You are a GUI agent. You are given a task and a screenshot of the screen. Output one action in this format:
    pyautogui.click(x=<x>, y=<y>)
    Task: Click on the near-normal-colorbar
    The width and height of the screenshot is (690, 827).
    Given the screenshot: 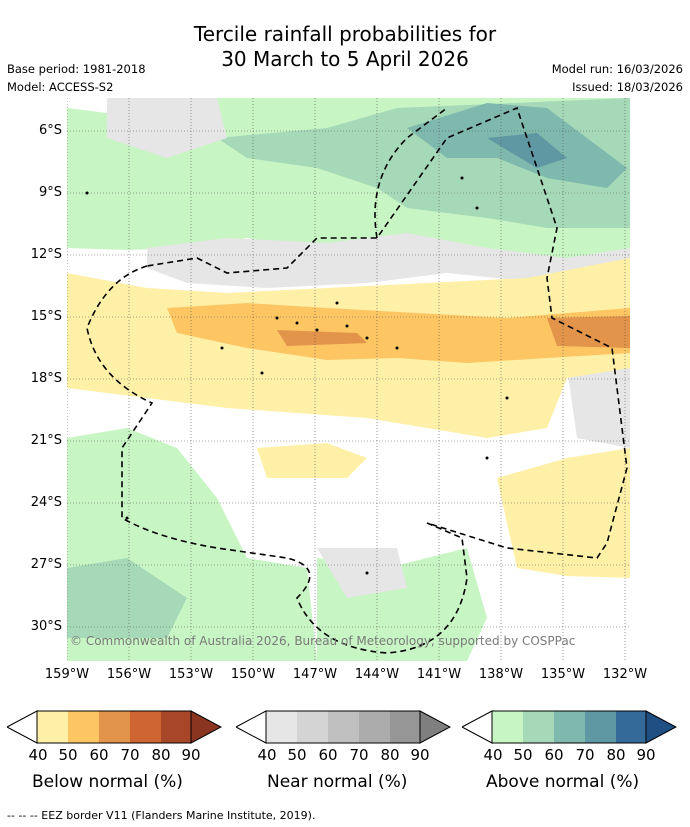 What is the action you would take?
    pyautogui.click(x=343, y=727)
    